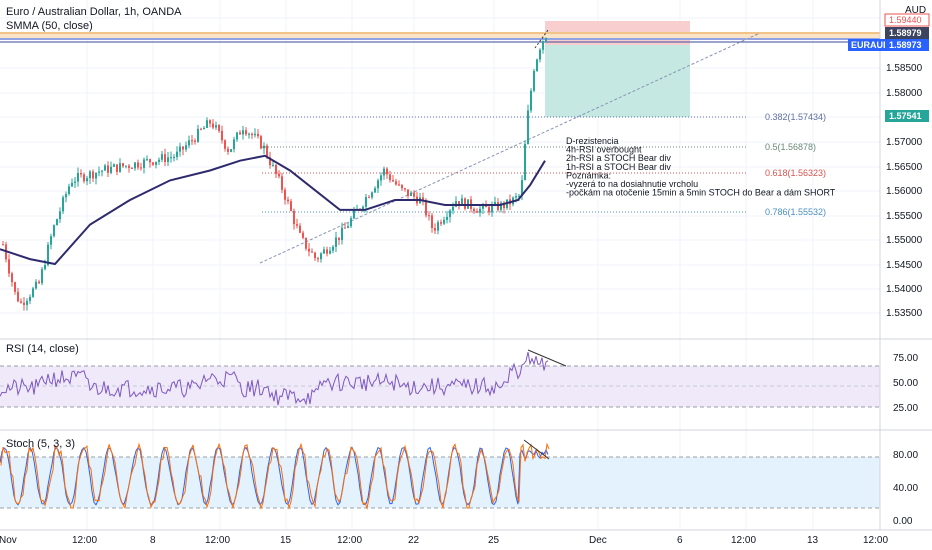  Describe the element at coordinates (905, 358) in the screenshot. I see `rsi-tick: 75.00` at that location.